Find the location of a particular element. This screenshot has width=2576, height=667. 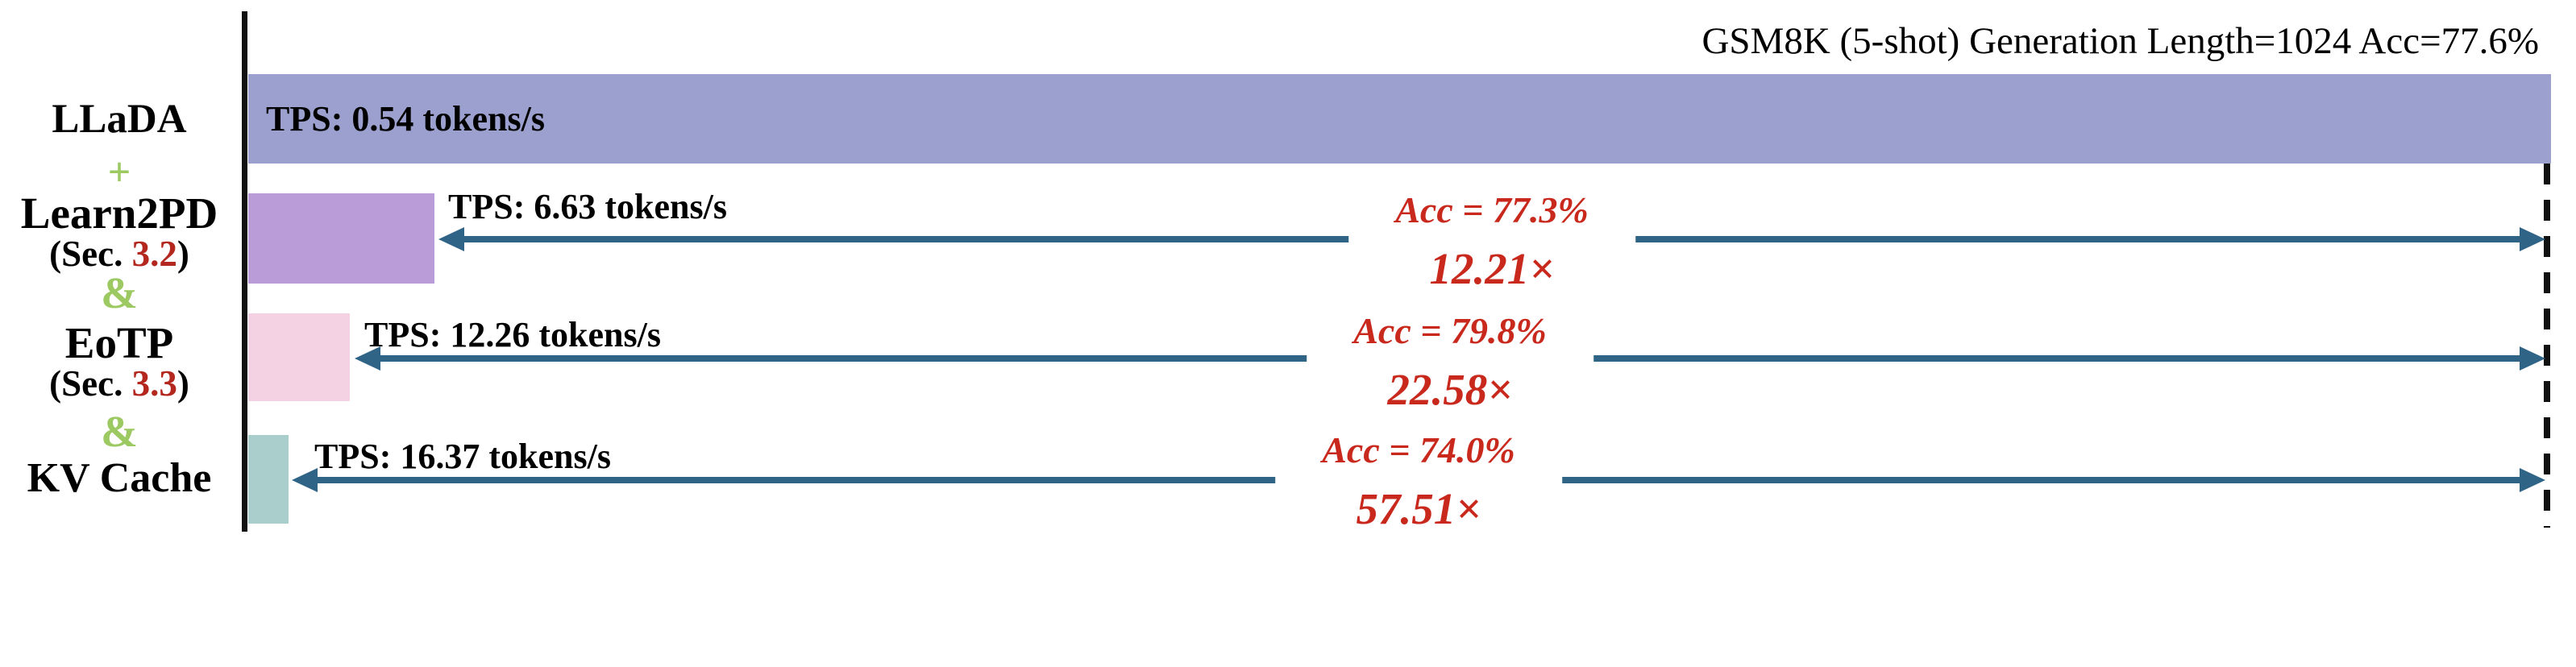

tps-label-kv-cache: TPS: 16.37 tokens/s is located at coordinates (462, 457).